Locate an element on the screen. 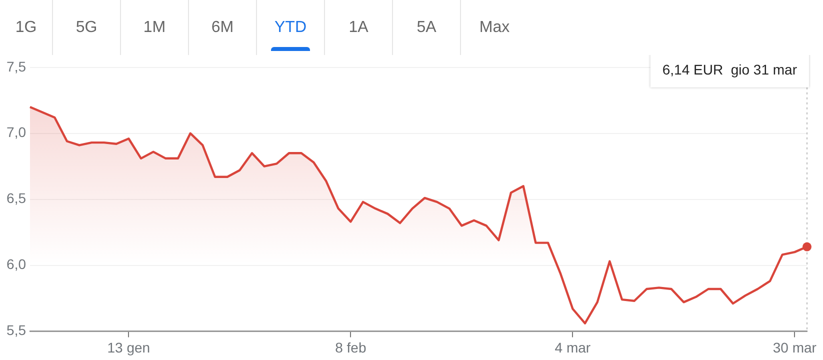 The height and width of the screenshot is (360, 823). y-tick-label: 6,0 is located at coordinates (16, 264).